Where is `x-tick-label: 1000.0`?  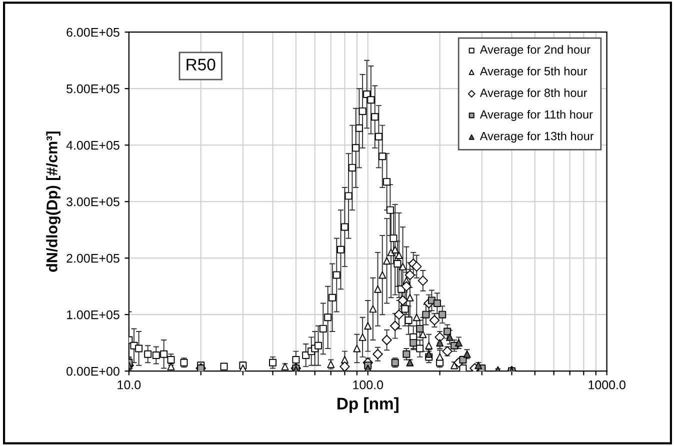 x-tick-label: 1000.0 is located at coordinates (607, 385).